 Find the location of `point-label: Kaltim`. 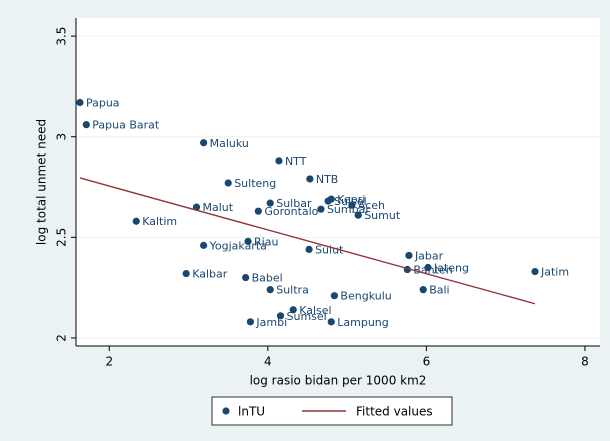

point-label: Kaltim is located at coordinates (159, 221).